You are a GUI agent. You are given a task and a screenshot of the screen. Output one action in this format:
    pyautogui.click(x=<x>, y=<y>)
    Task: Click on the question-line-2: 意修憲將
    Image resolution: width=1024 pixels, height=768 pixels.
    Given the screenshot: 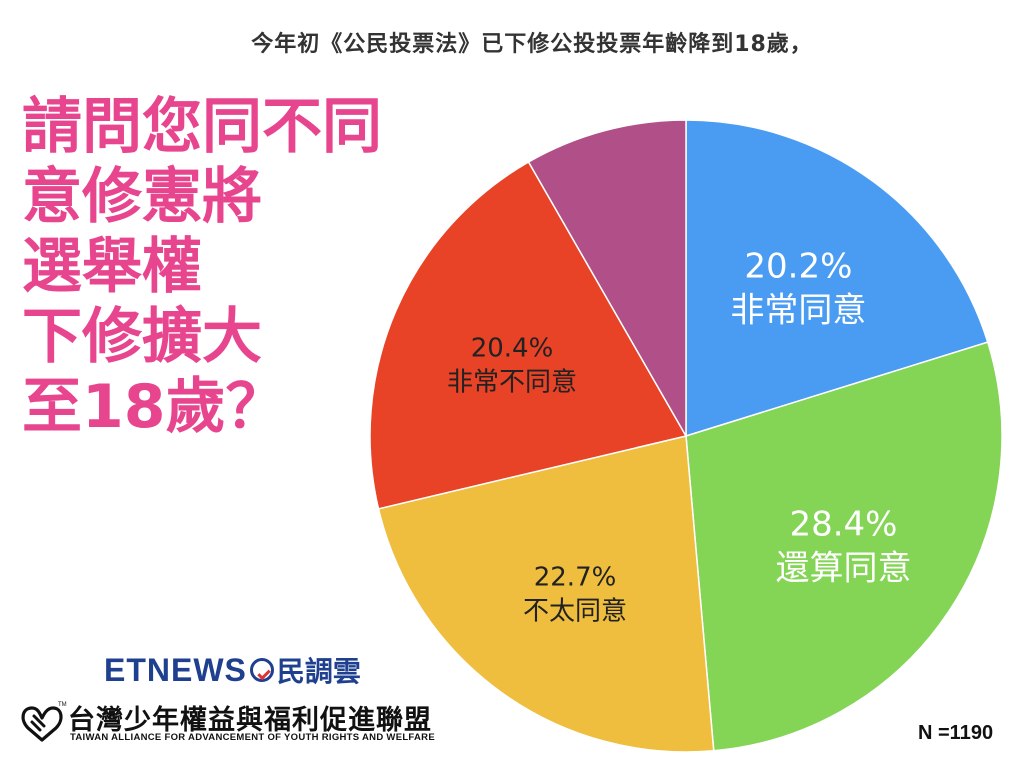 What is the action you would take?
    pyautogui.click(x=142, y=197)
    